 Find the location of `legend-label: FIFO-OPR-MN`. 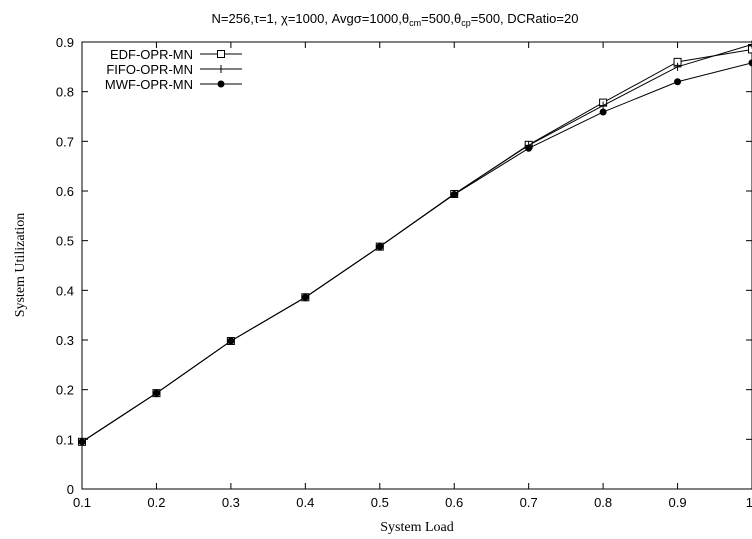

legend-label: FIFO-OPR-MN is located at coordinates (149, 69).